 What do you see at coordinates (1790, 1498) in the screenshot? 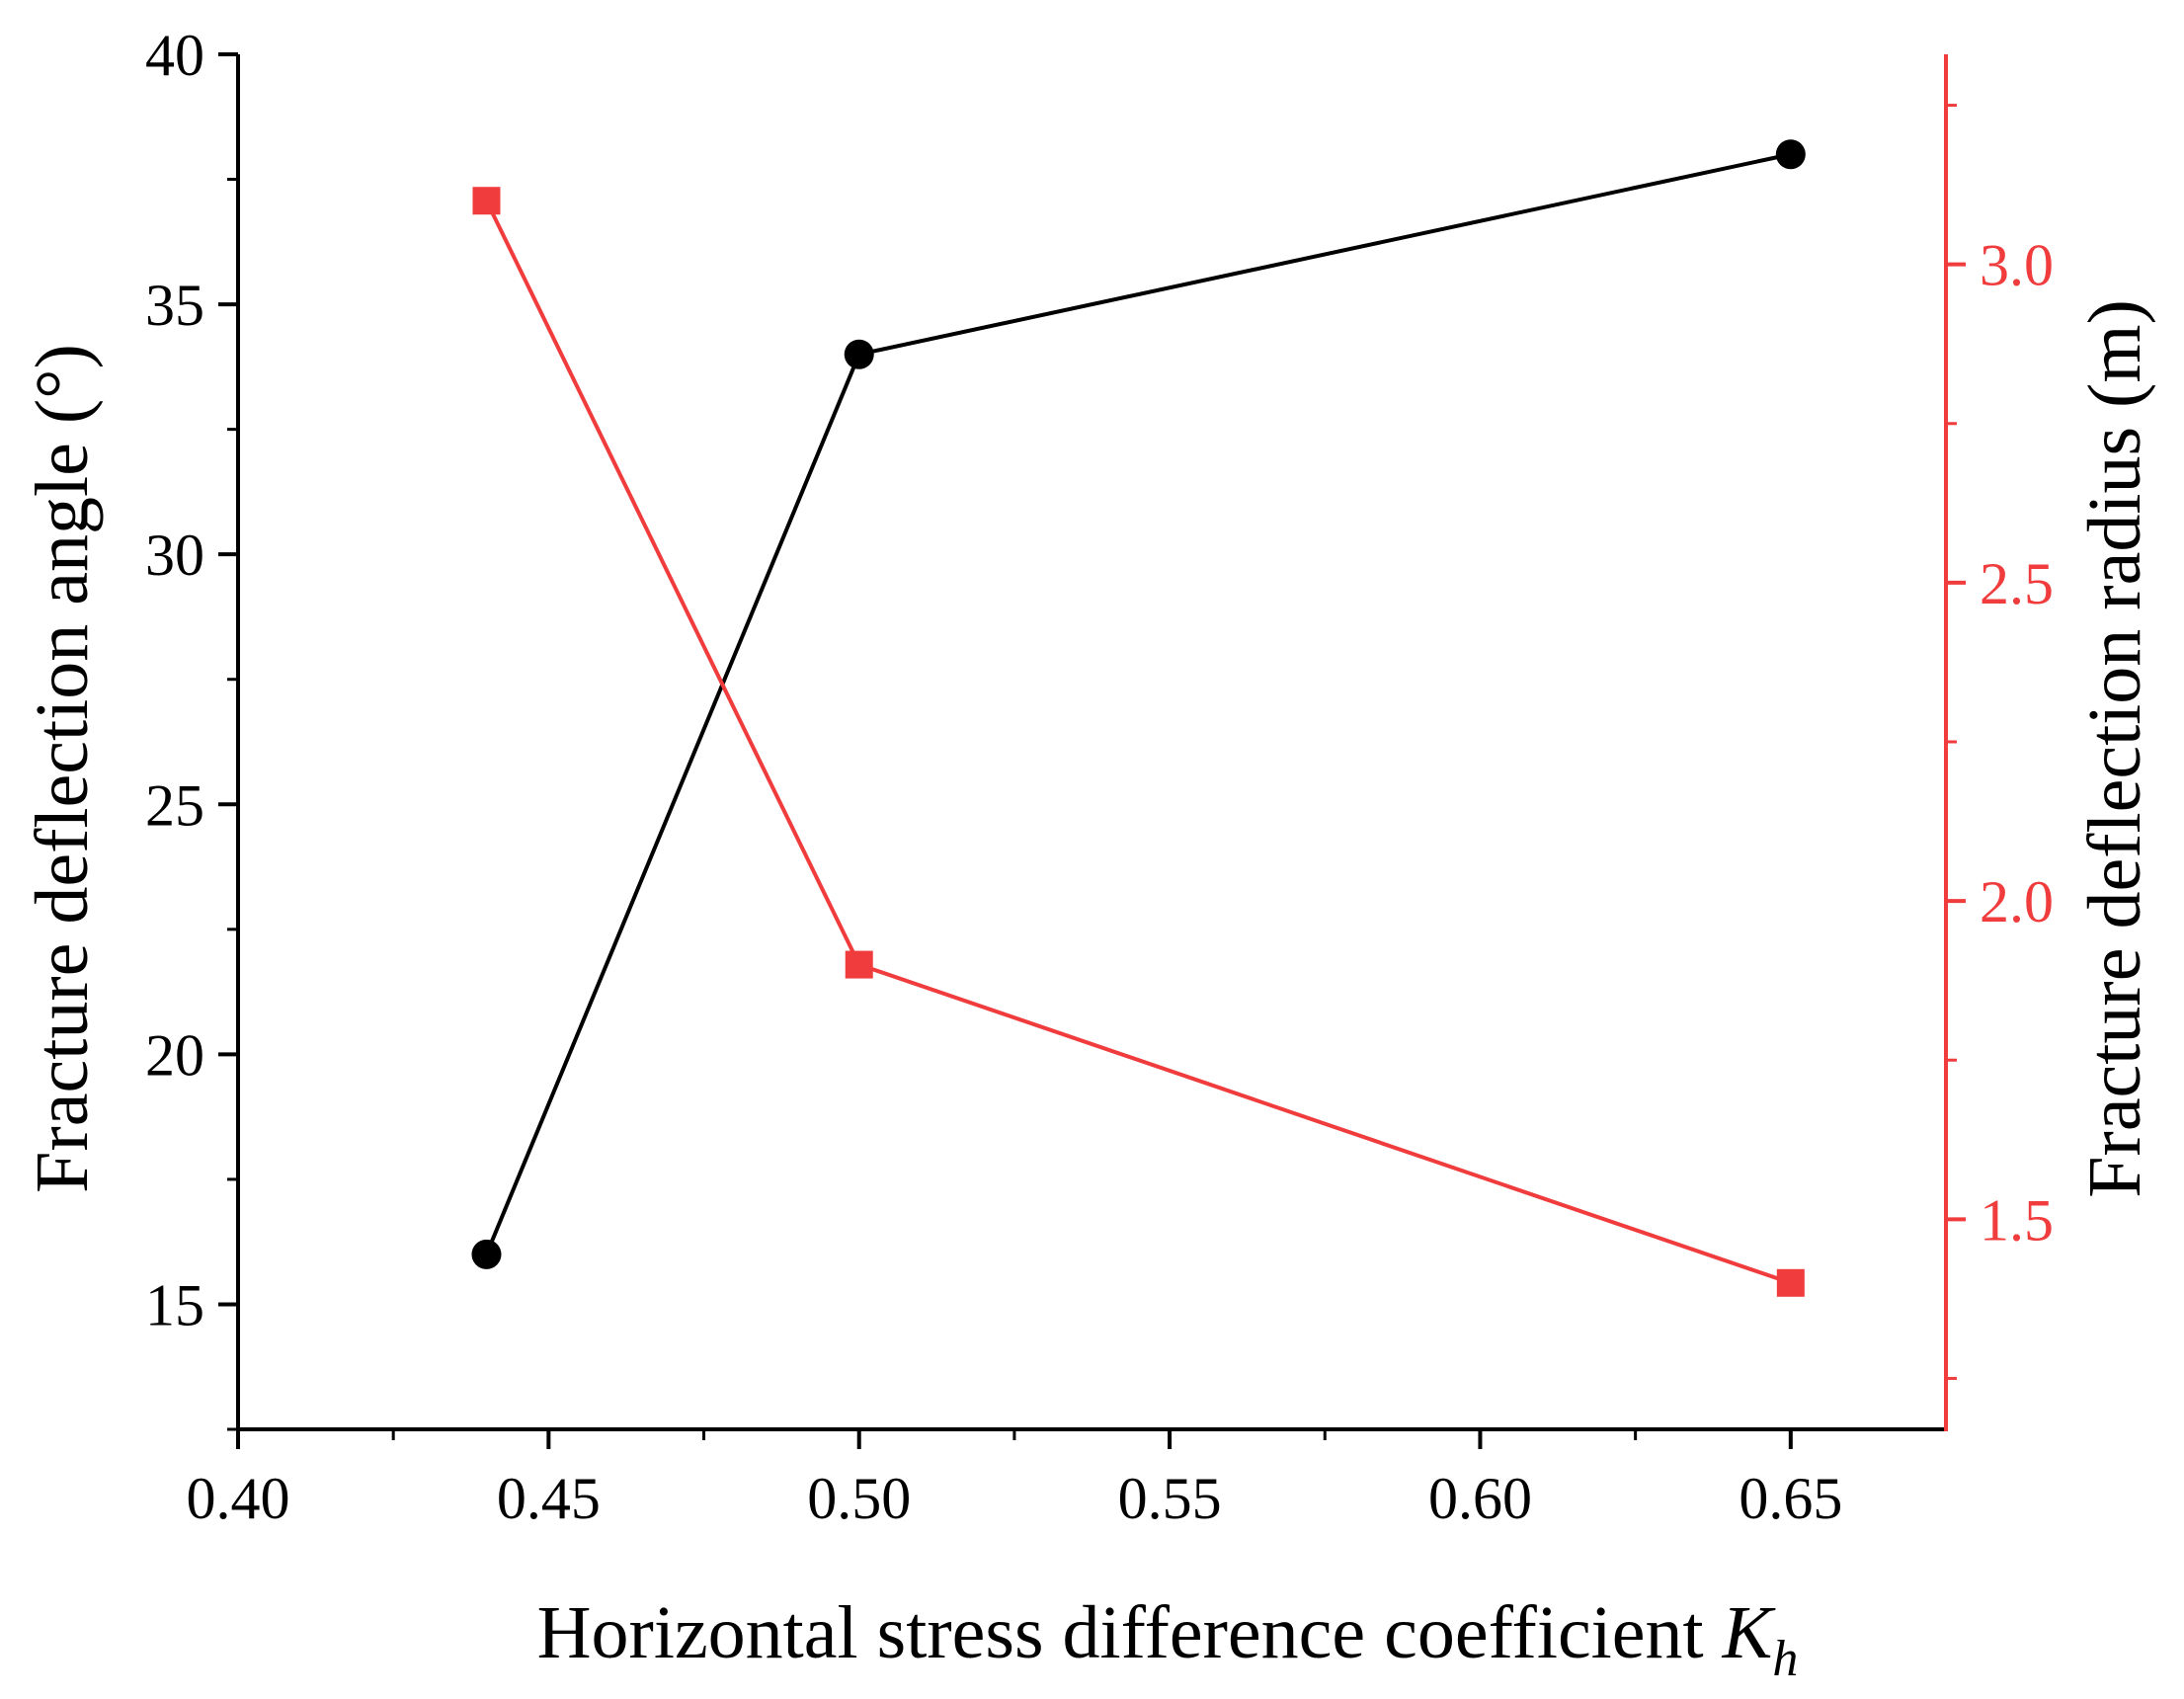
I see `x-tick-label: 0.65` at bounding box center [1790, 1498].